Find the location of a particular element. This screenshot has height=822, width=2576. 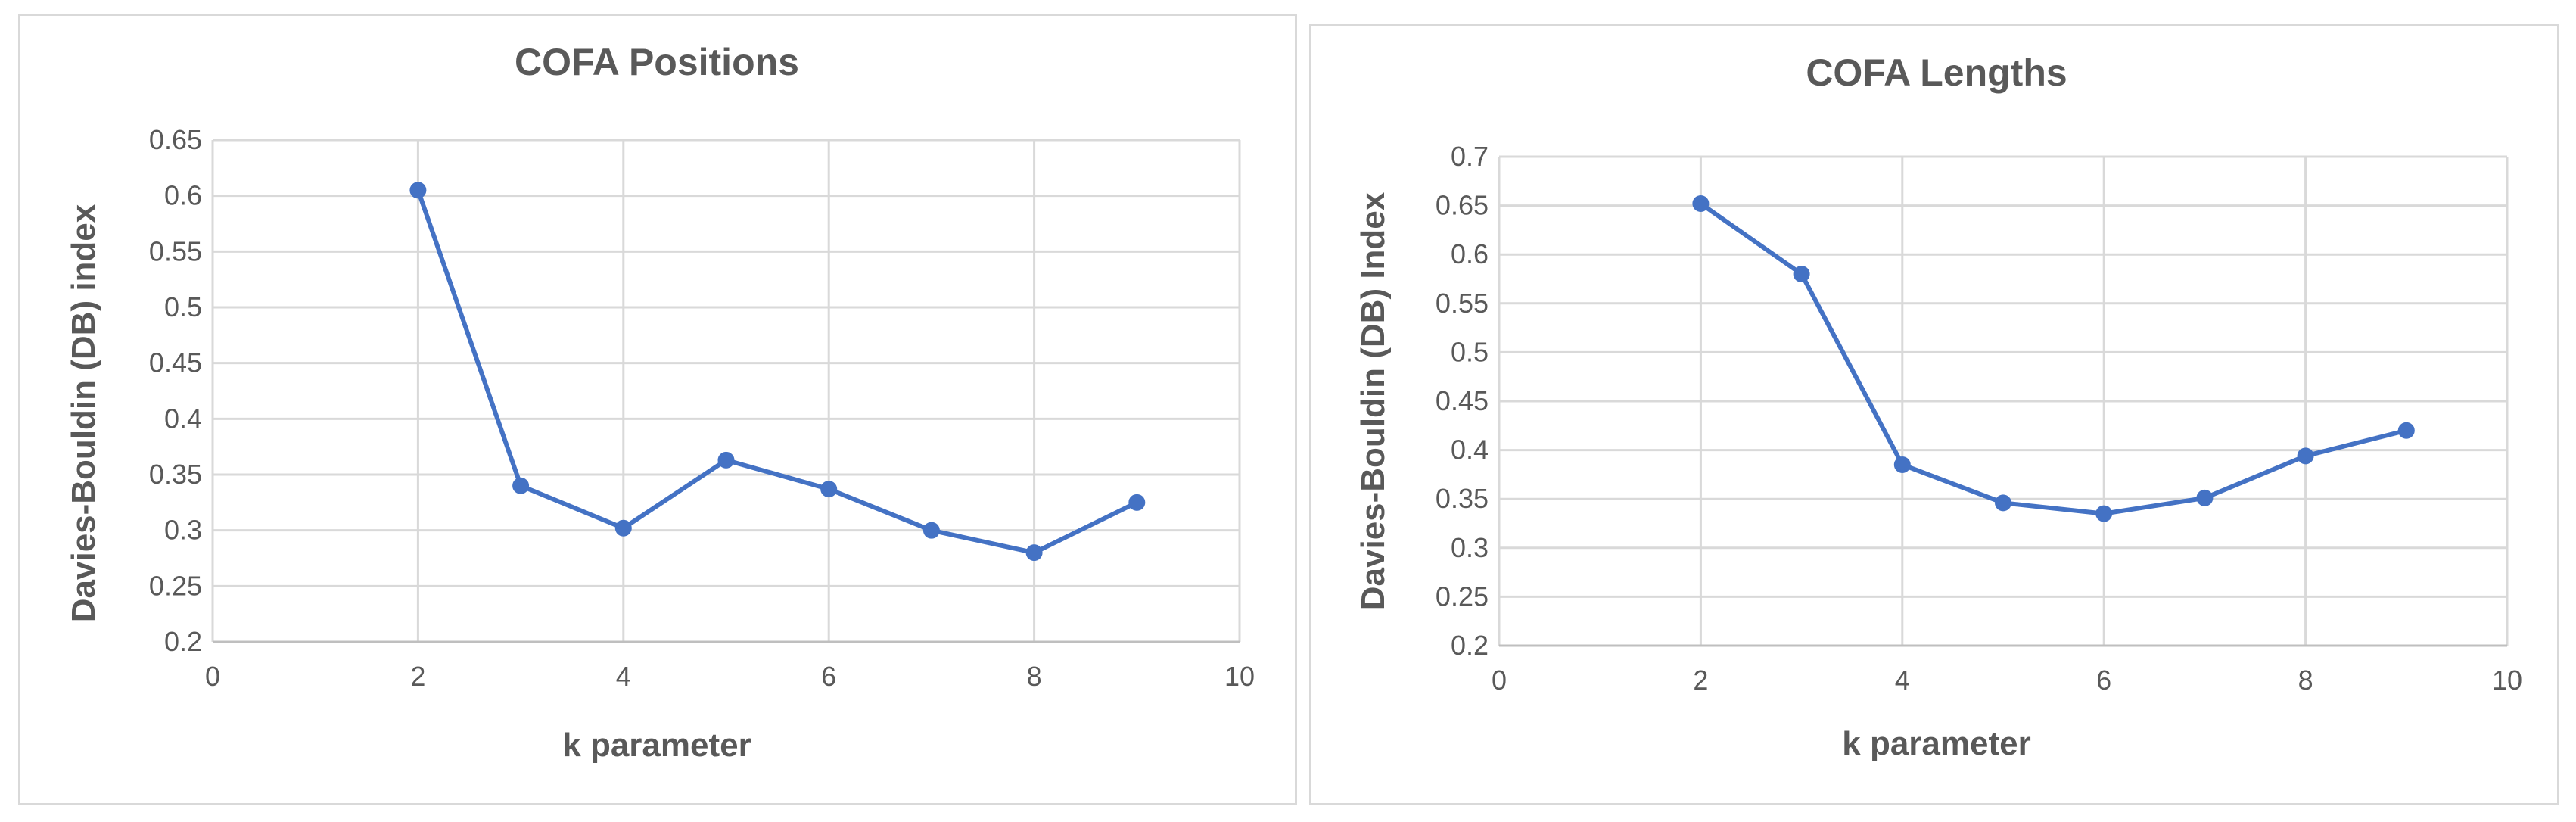

chart-title: COFA Lengths is located at coordinates (1936, 72).